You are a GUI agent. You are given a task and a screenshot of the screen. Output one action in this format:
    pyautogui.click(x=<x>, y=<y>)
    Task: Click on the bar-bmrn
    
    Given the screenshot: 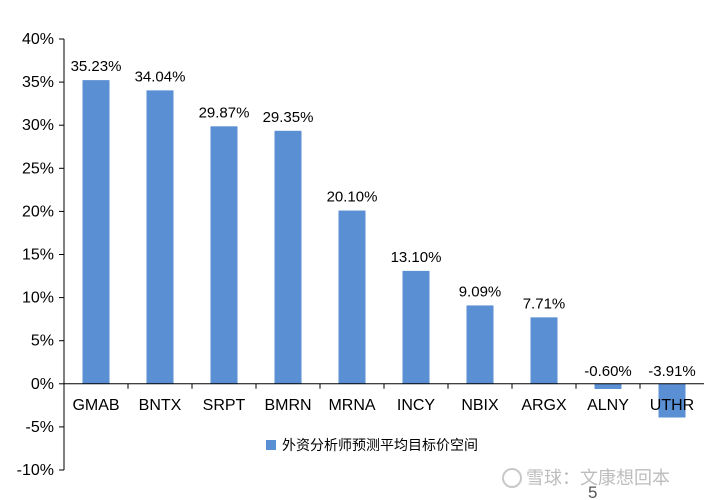 What is the action you would take?
    pyautogui.click(x=288, y=257)
    